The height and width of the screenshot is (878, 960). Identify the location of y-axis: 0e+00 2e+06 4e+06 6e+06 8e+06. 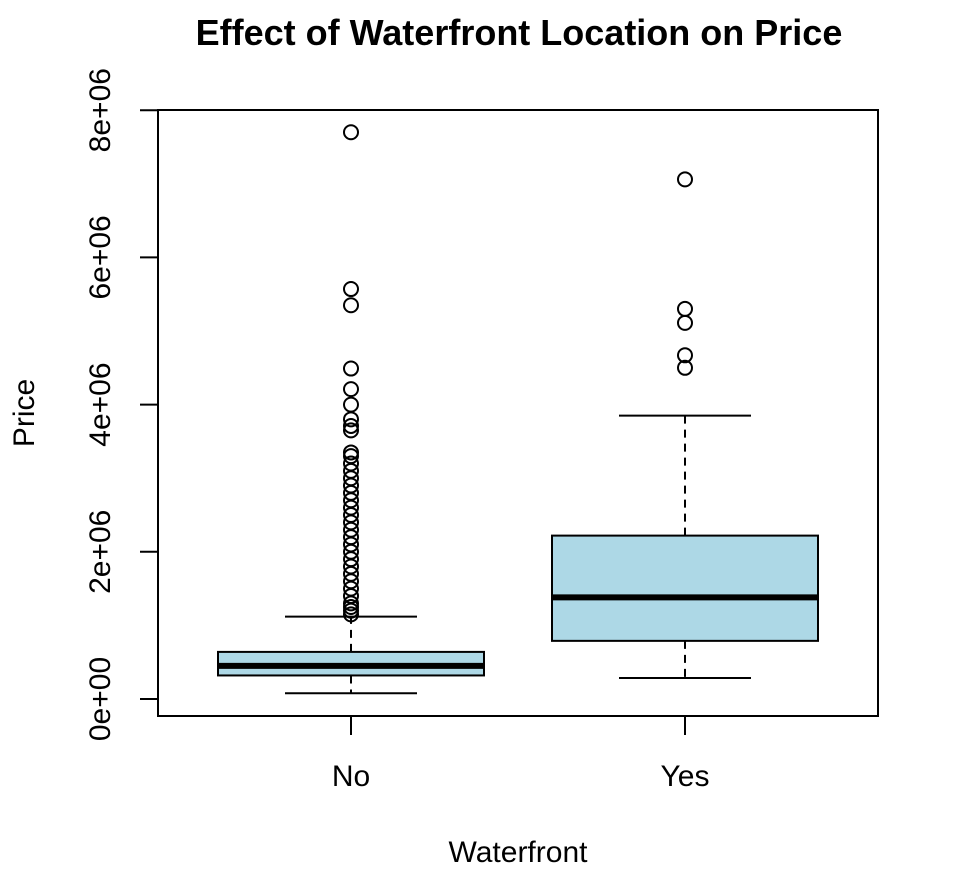
(121, 404).